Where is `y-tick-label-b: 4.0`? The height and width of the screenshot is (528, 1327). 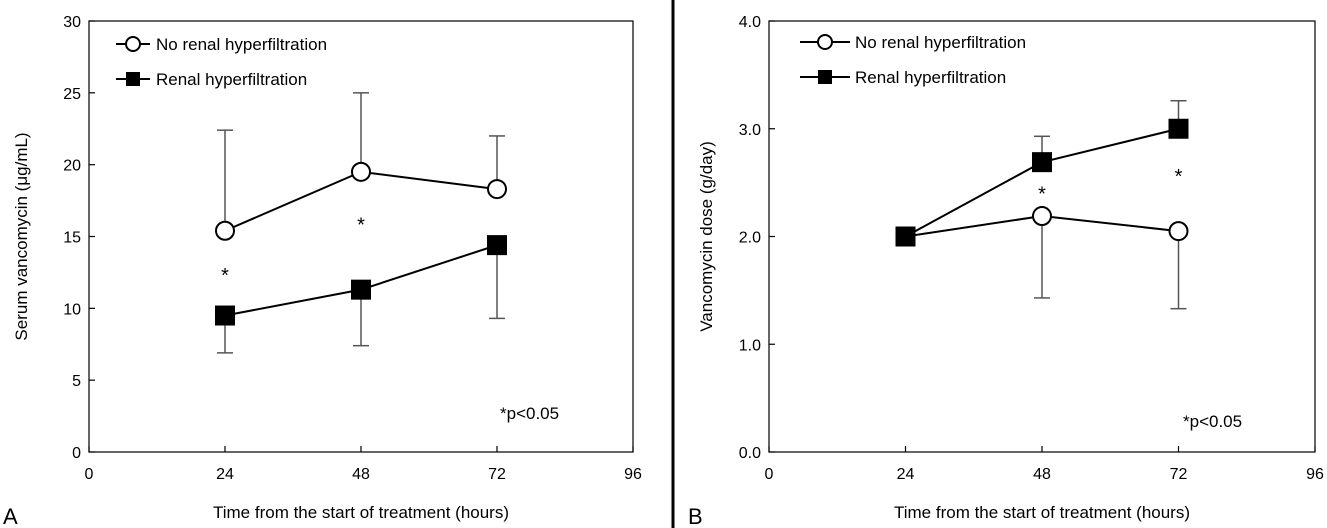
y-tick-label-b: 4.0 is located at coordinates (750, 22).